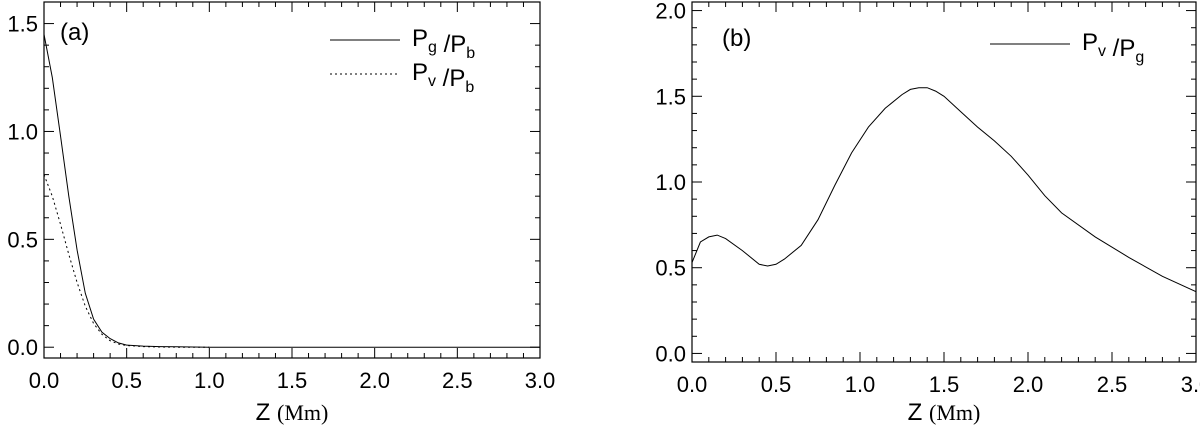  I want to click on legend-label-1: Pv /Pb, so click(443, 77).